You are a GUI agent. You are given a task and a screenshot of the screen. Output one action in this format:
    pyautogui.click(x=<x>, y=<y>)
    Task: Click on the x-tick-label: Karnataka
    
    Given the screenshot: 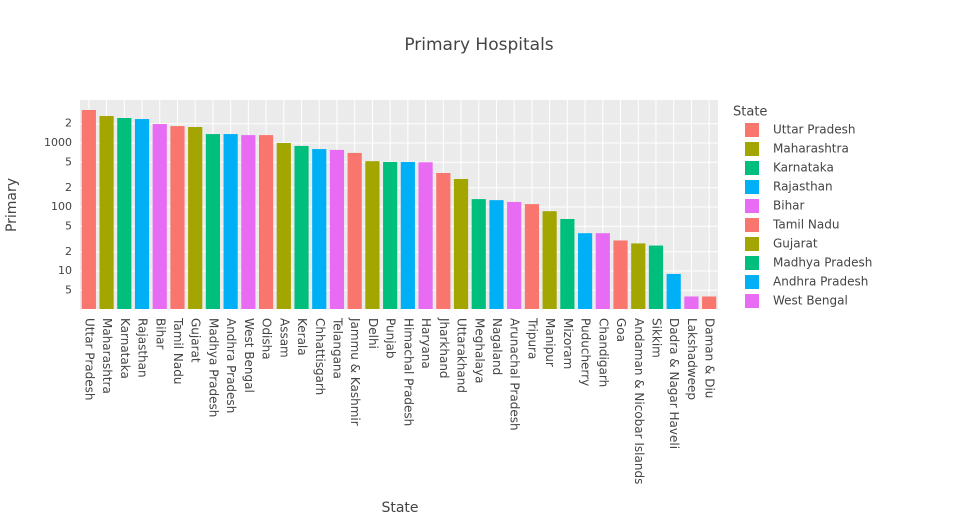 What is the action you would take?
    pyautogui.click(x=125, y=348)
    